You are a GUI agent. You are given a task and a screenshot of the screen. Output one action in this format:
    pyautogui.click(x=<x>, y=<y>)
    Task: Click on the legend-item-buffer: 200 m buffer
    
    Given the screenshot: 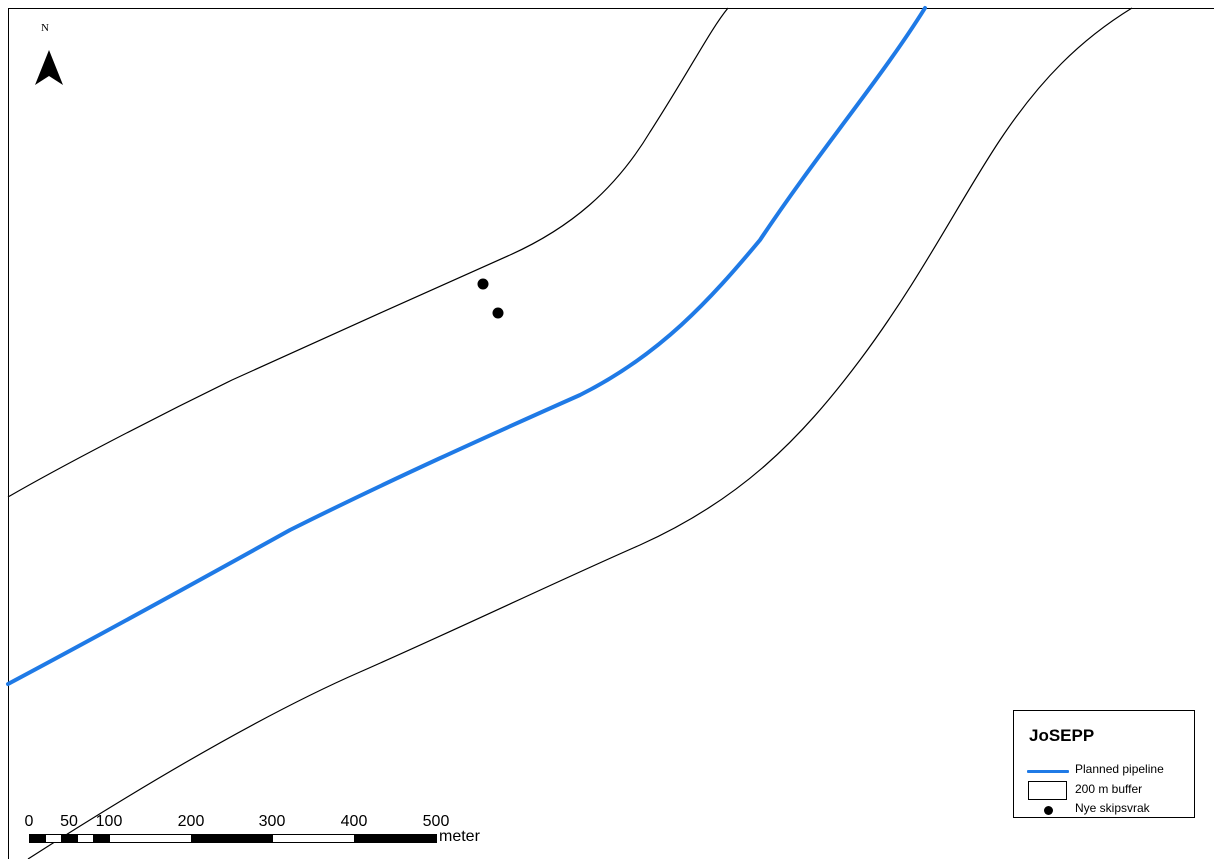 What is the action you would take?
    pyautogui.click(x=1104, y=790)
    